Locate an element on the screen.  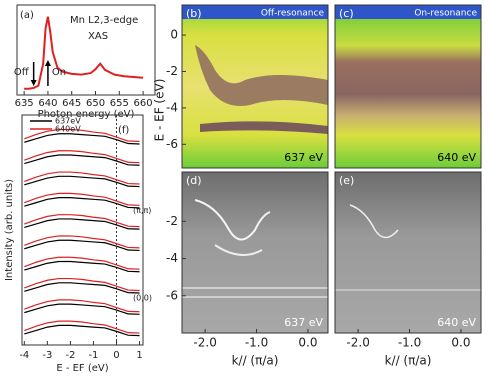
x-tick-label: 0 is located at coordinates (116, 355).